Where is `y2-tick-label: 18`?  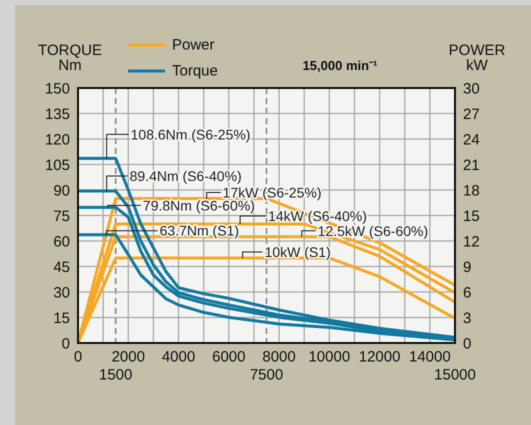
y2-tick-label: 18 is located at coordinates (471, 191).